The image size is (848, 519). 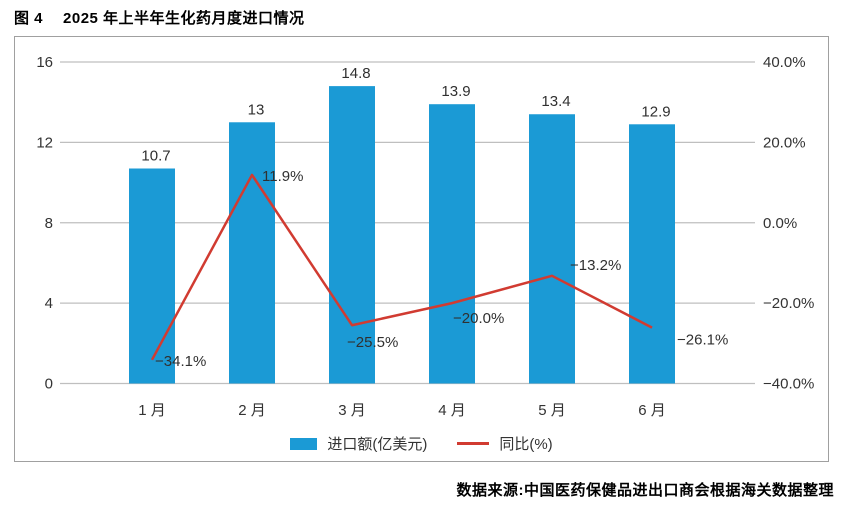 I want to click on legend-item-imports: 进口额(亿美元), so click(x=358, y=443).